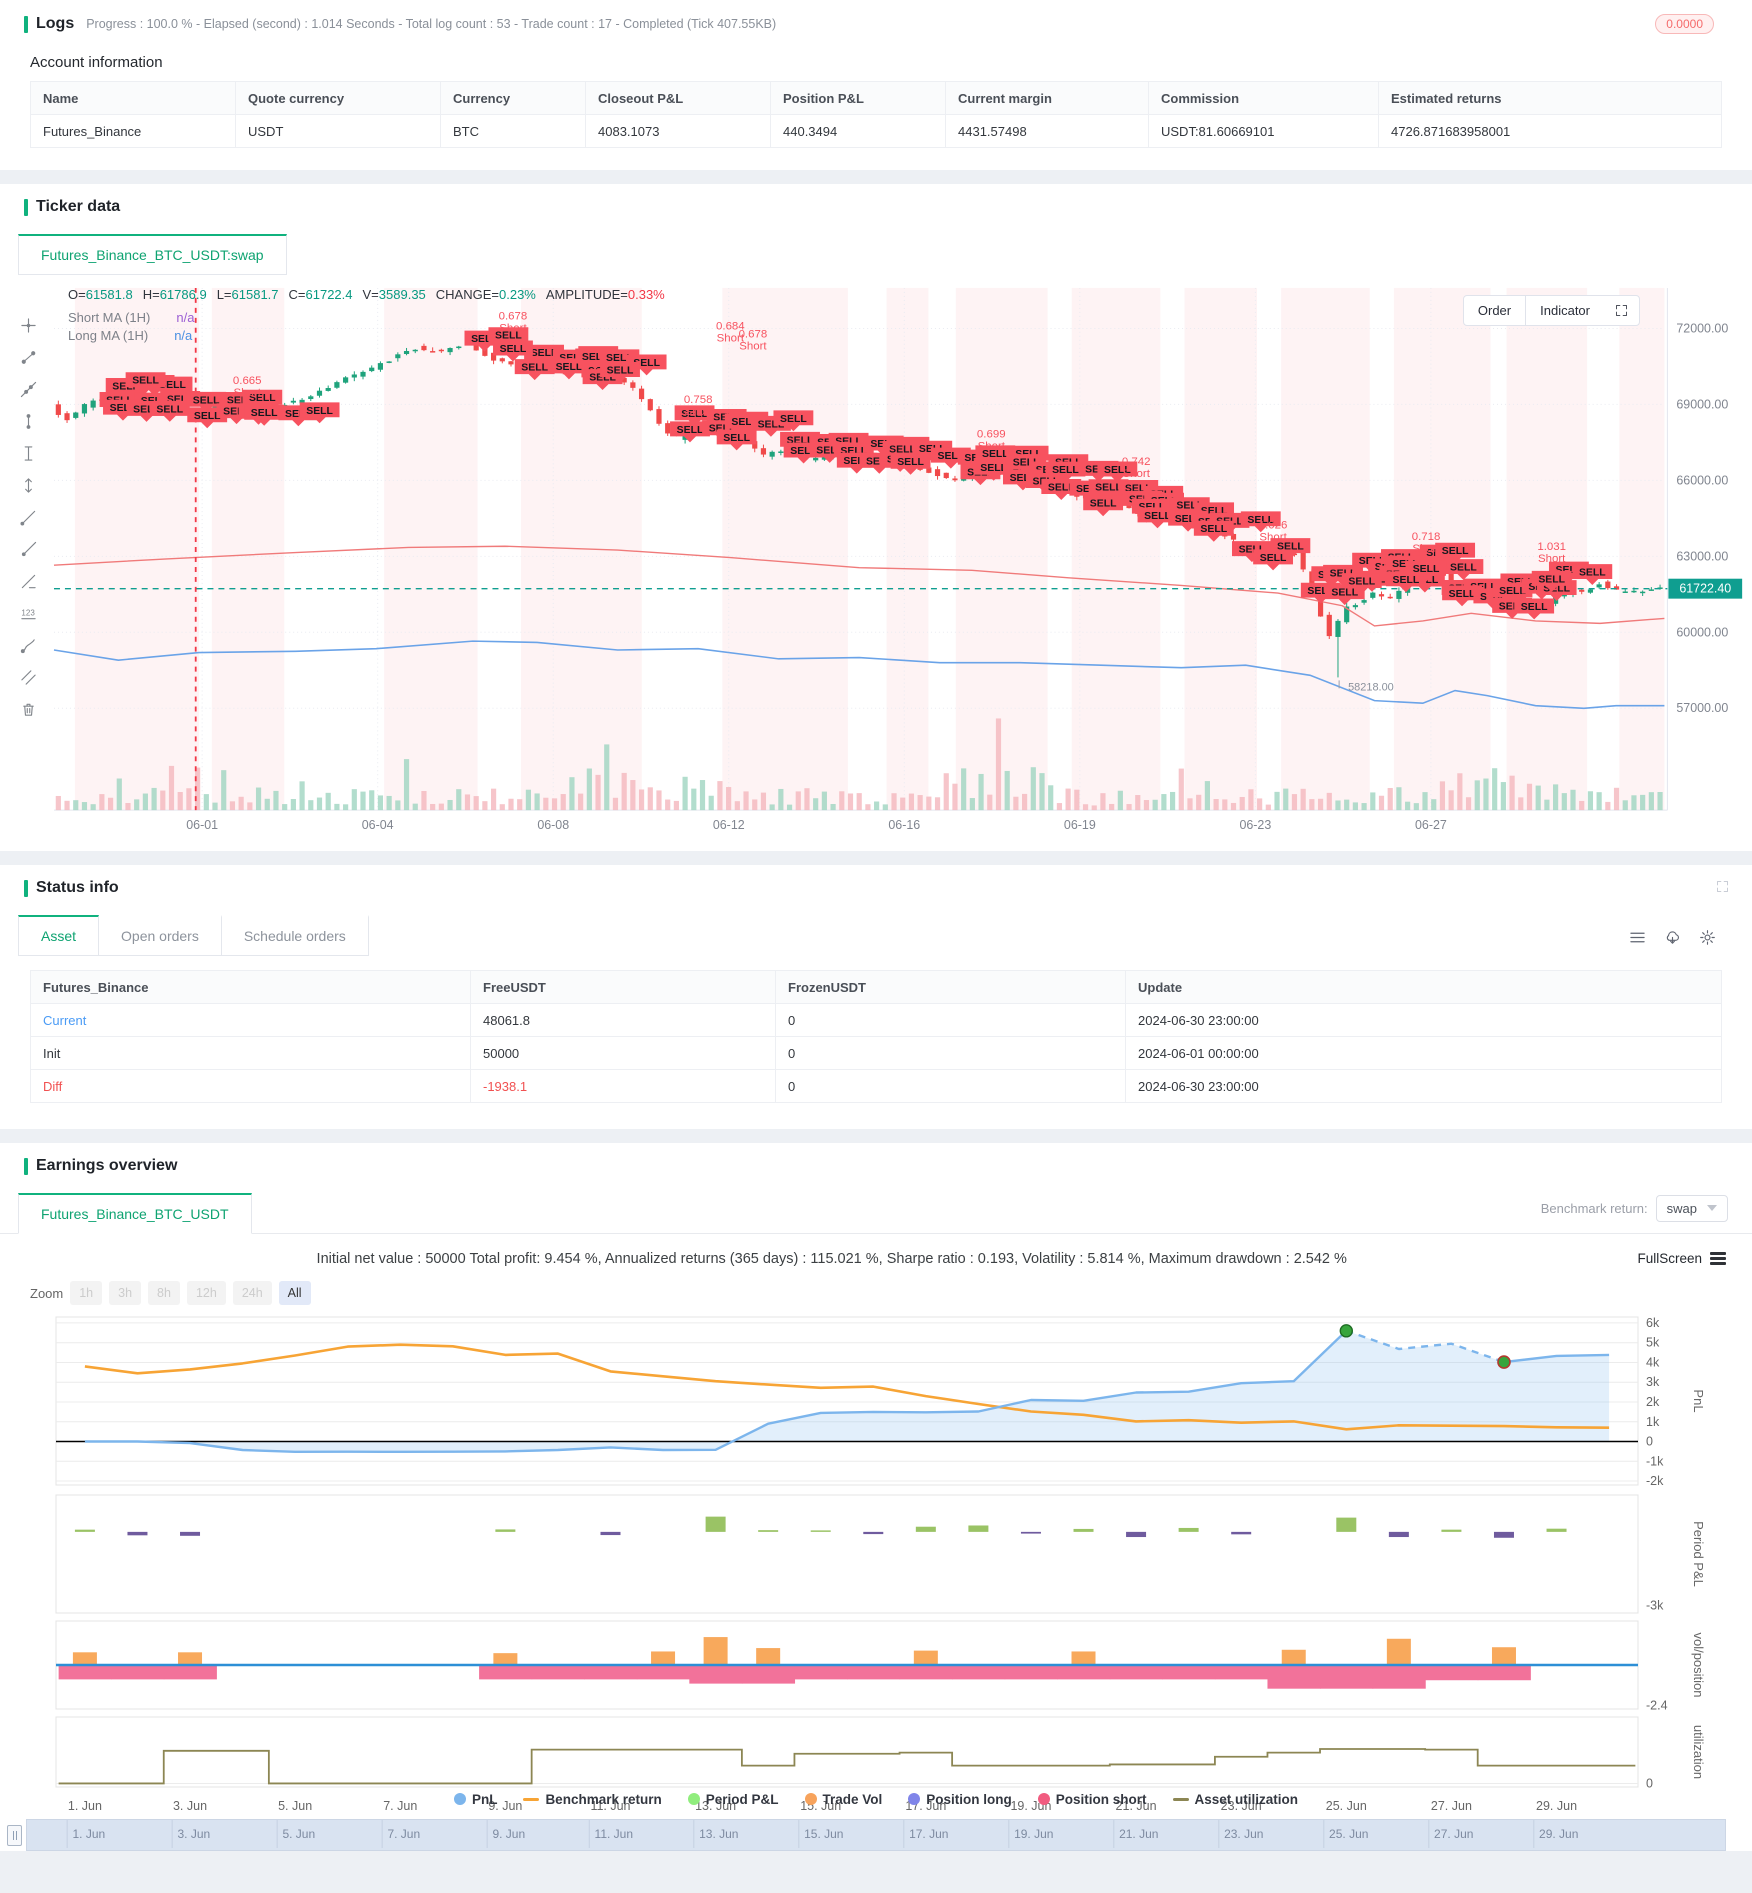 The image size is (1752, 1893). I want to click on zoom-8h-button: 8h, so click(164, 1293).